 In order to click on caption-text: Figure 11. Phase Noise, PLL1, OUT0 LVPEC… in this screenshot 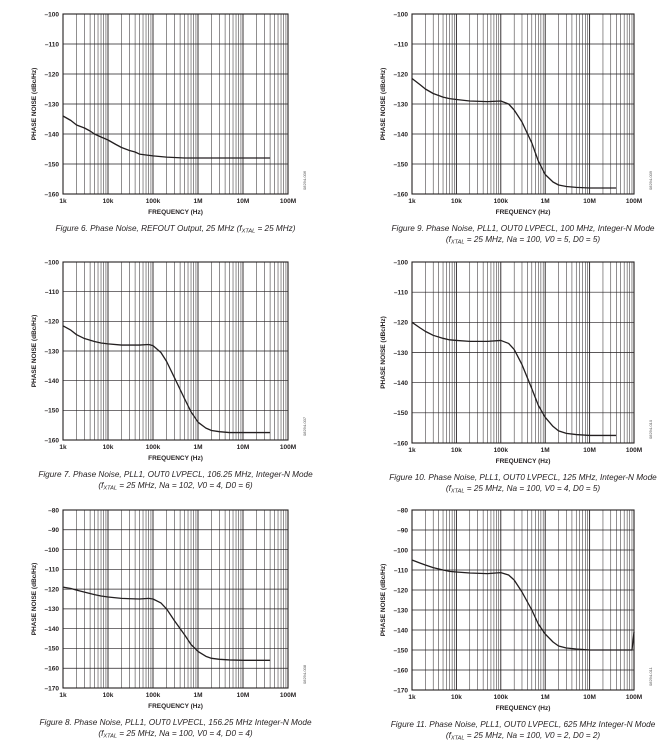, I will do `click(523, 724)`.